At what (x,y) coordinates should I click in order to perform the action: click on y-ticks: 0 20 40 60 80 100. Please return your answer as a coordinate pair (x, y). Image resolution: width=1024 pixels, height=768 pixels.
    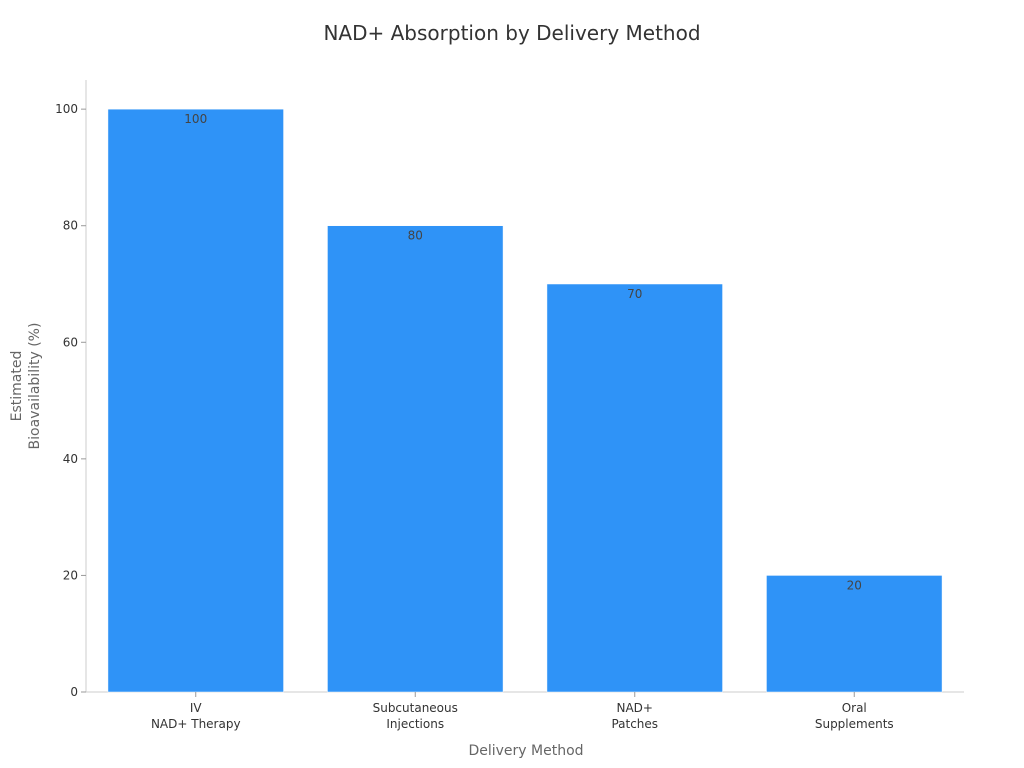
    Looking at the image, I should click on (70, 400).